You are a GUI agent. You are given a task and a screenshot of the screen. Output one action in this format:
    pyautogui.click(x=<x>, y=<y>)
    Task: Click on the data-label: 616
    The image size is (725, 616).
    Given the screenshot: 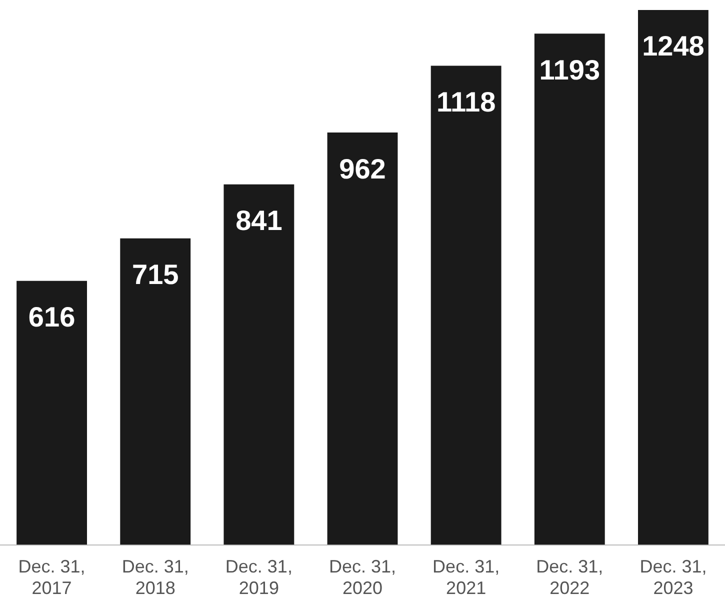 What is the action you would take?
    pyautogui.click(x=52, y=317)
    